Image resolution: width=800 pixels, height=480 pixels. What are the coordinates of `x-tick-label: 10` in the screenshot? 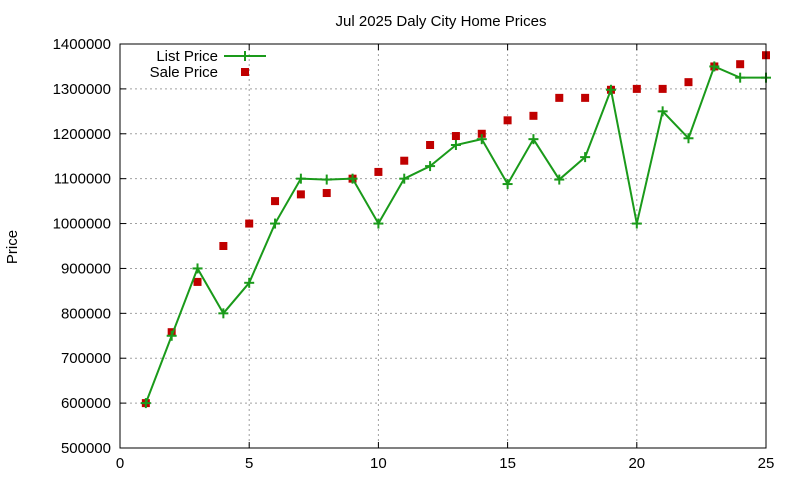 It's located at (378, 463).